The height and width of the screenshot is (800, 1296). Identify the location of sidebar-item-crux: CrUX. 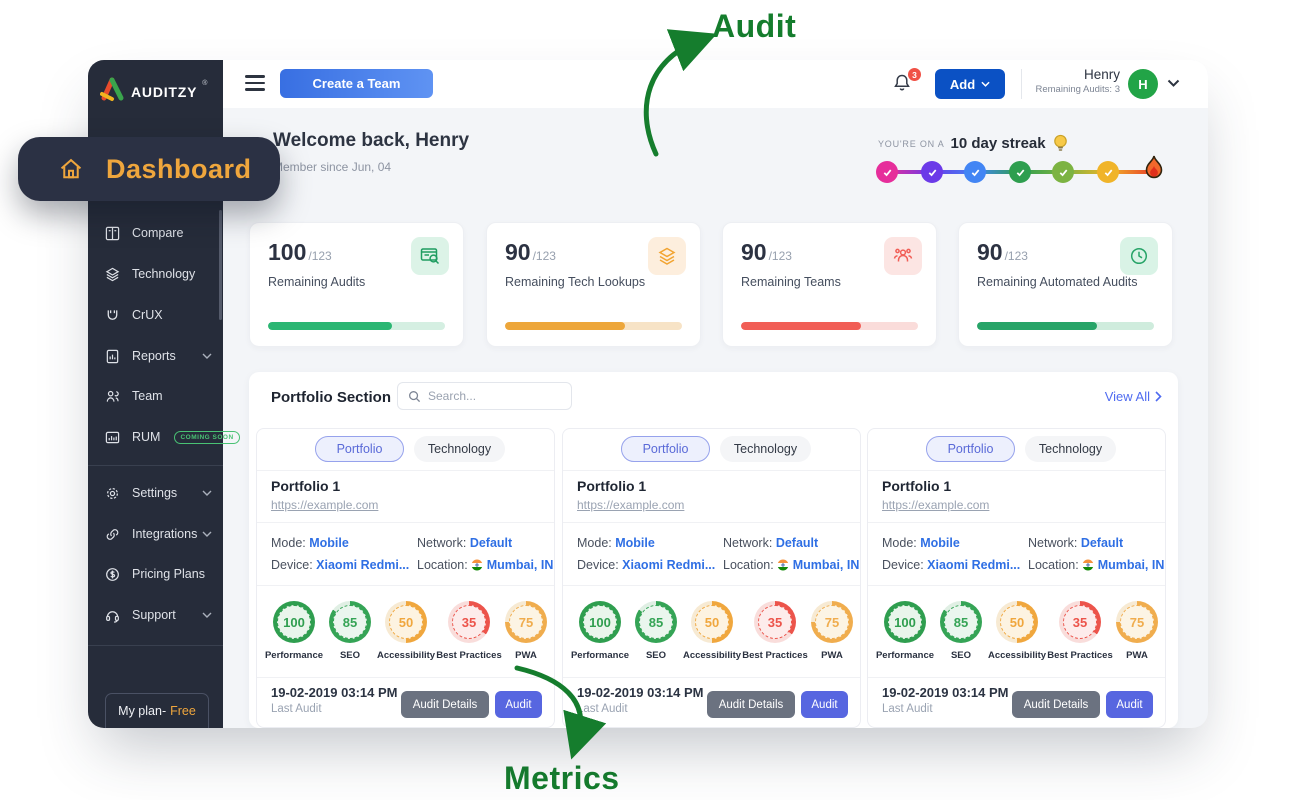
(155, 315).